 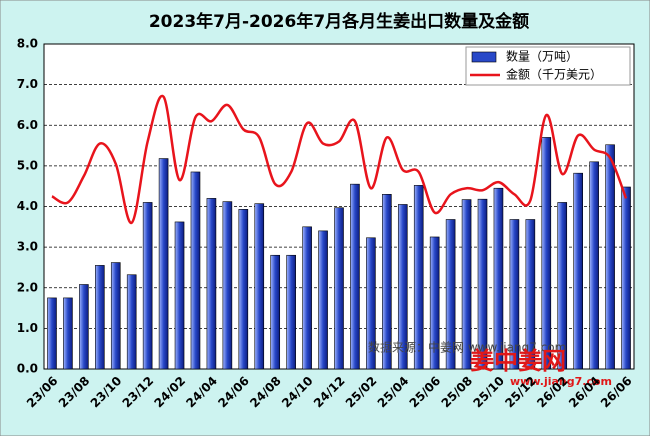 What do you see at coordinates (27, 165) in the screenshot?
I see `y-tick-label: 5.0` at bounding box center [27, 165].